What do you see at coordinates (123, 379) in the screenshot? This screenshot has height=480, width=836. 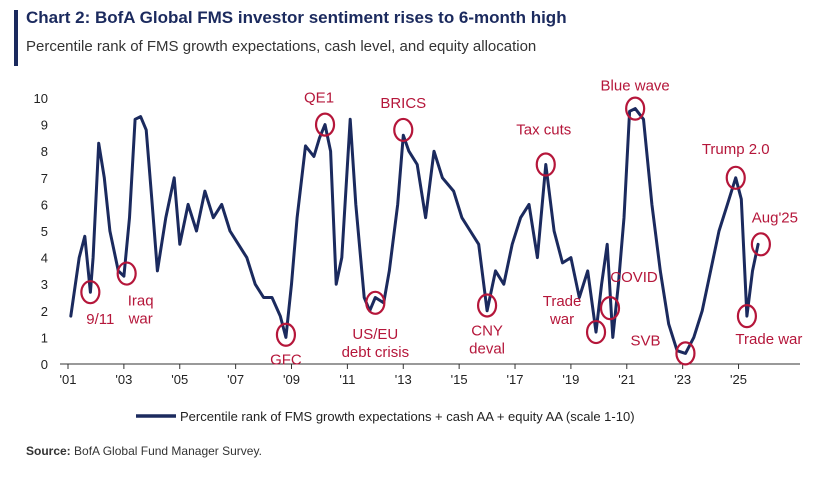 I see `x-tick-label: '03` at bounding box center [123, 379].